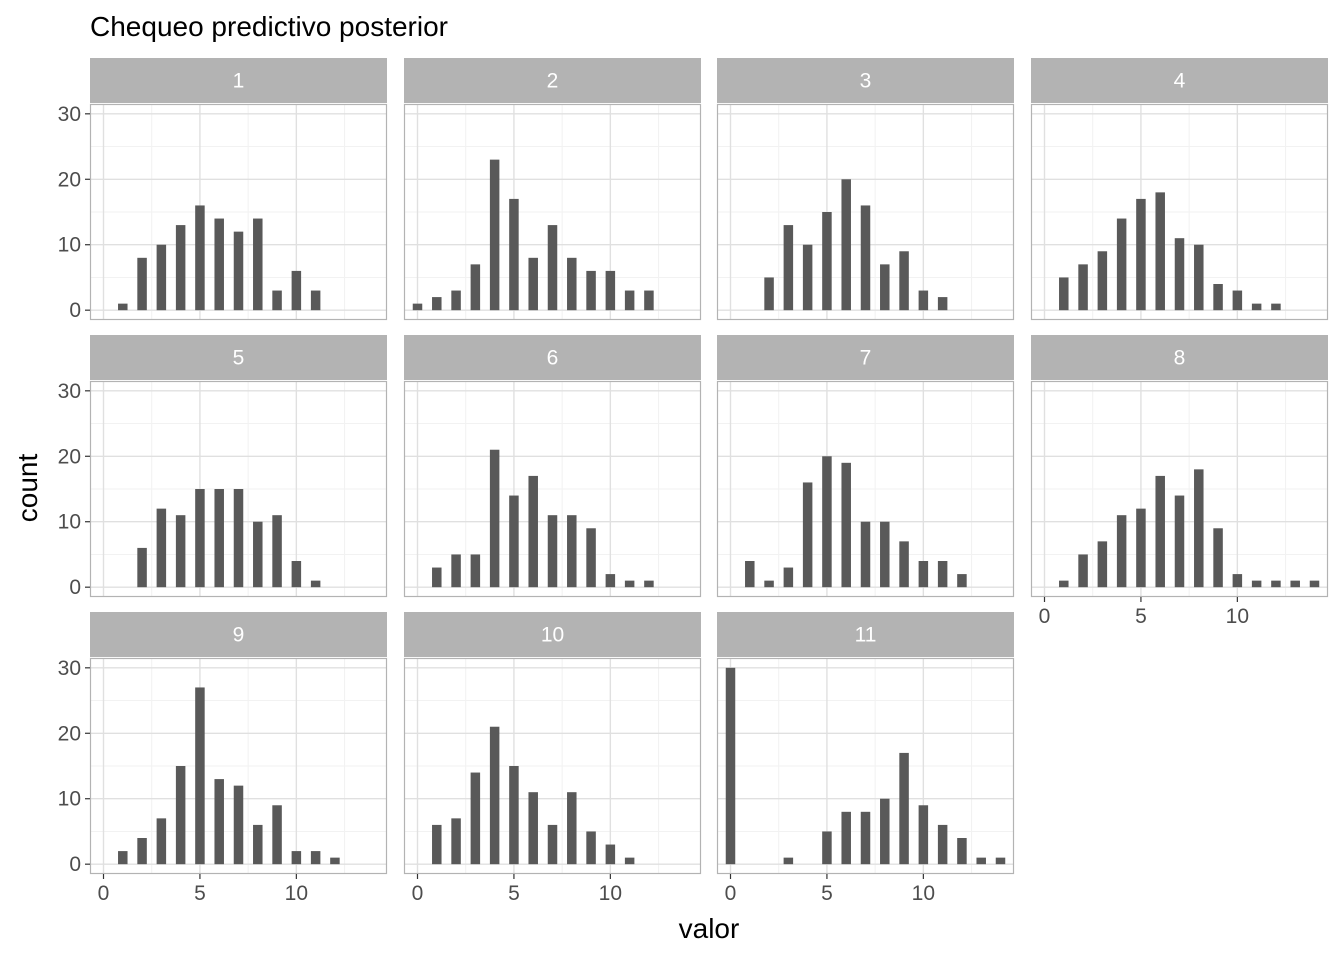 This screenshot has width=1344, height=960. Describe the element at coordinates (1180, 358) in the screenshot. I see `facet-strip-label: 8` at that location.